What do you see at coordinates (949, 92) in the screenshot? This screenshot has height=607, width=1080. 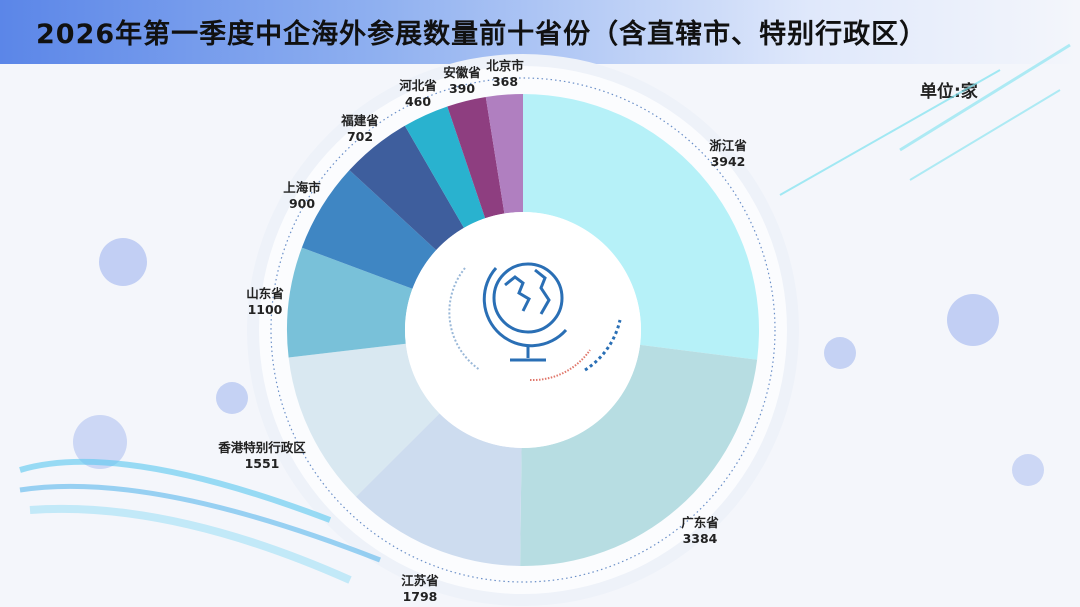 I see `unit-label: 单位:家` at bounding box center [949, 92].